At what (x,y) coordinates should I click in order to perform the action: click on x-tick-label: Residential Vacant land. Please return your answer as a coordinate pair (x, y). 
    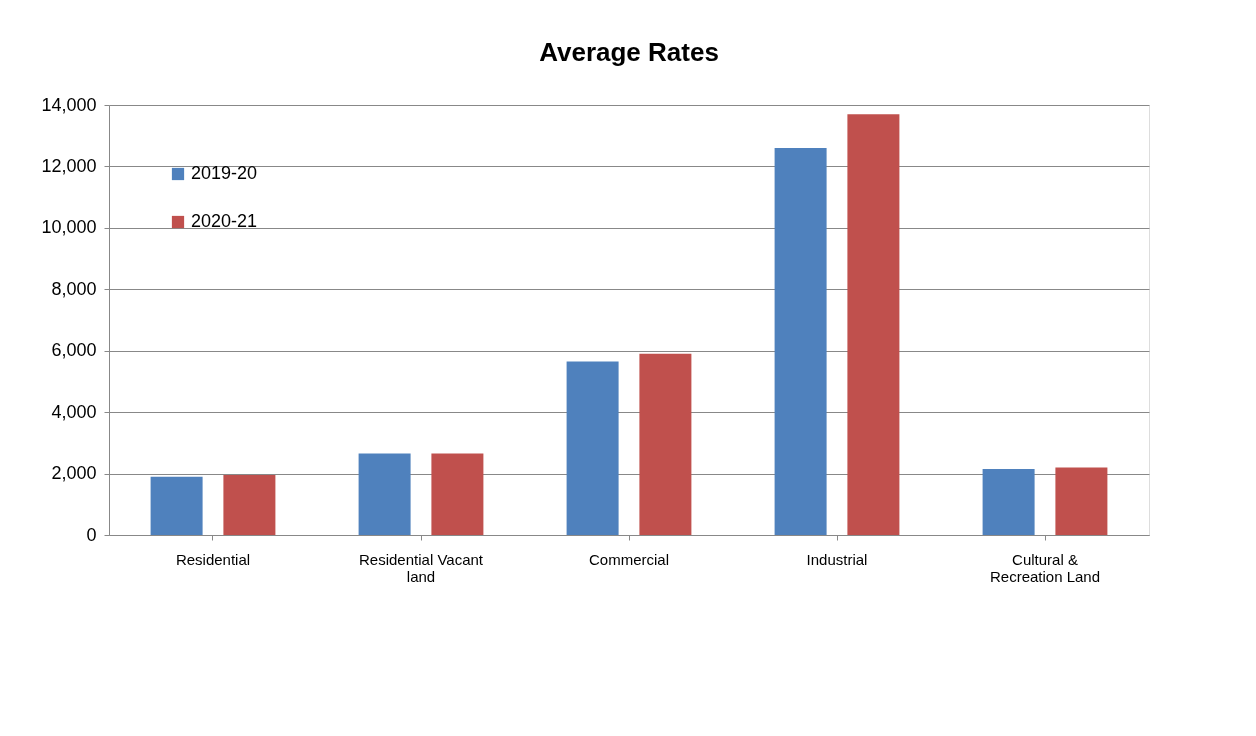
    Looking at the image, I should click on (421, 567).